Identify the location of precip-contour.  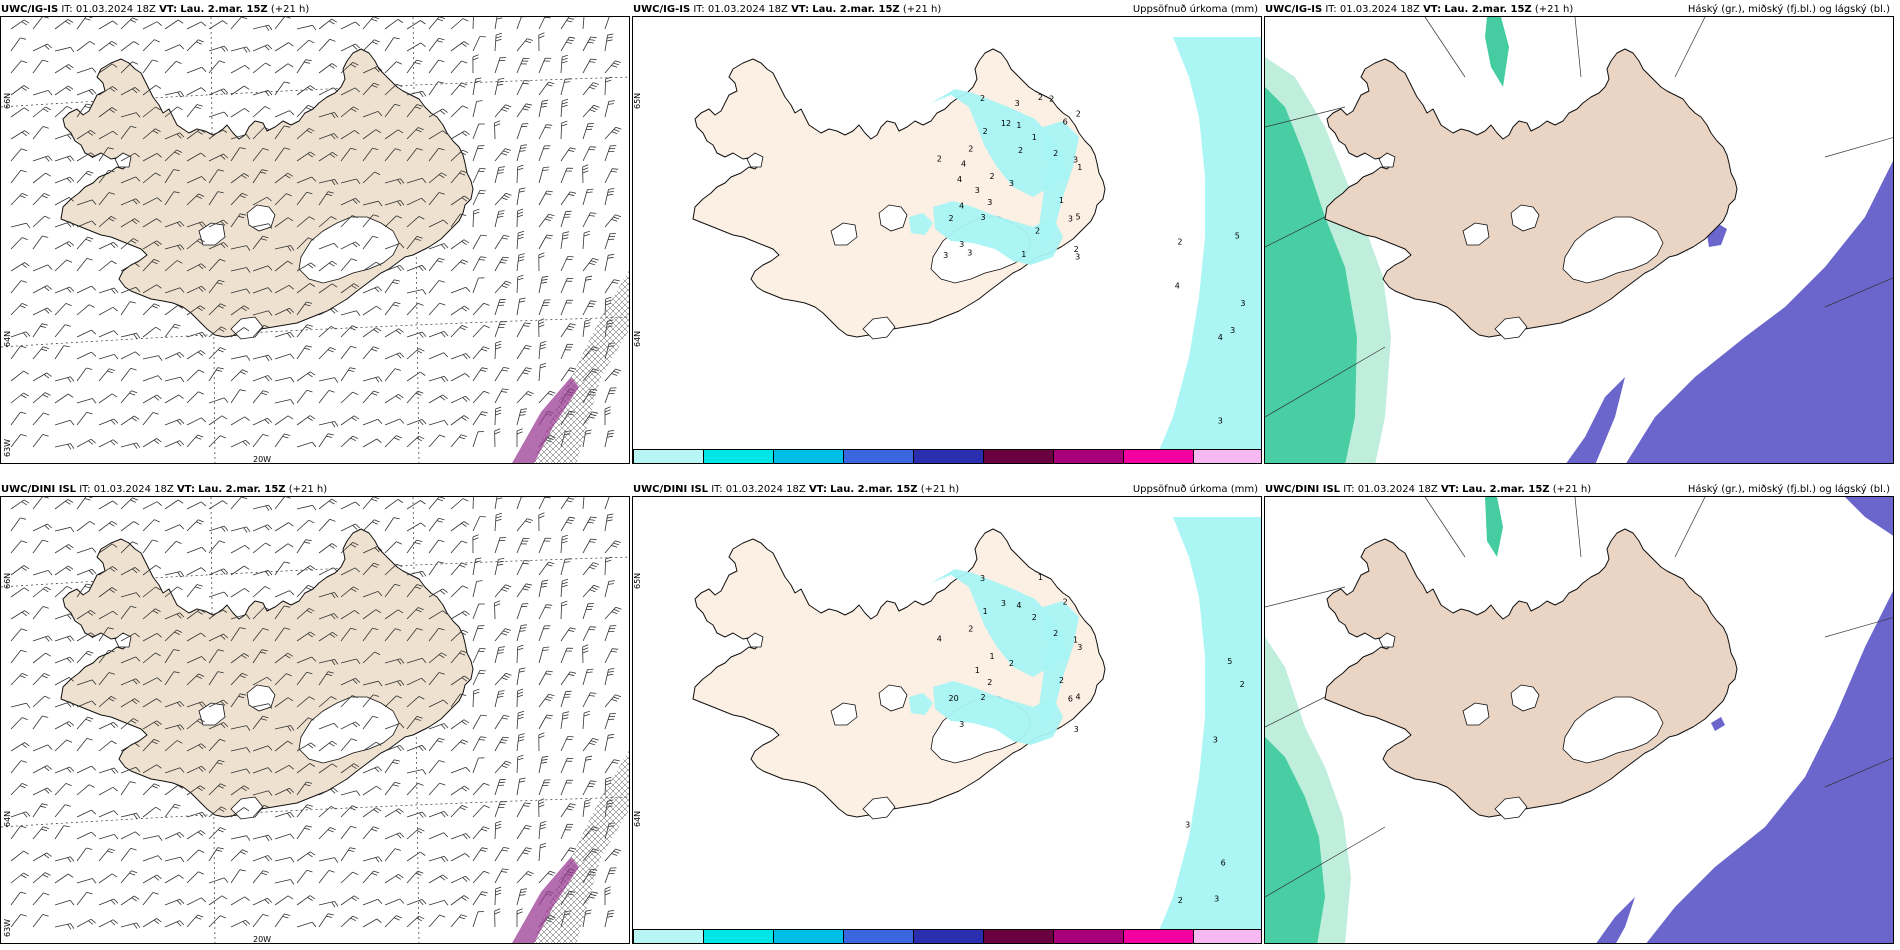
(998, 233).